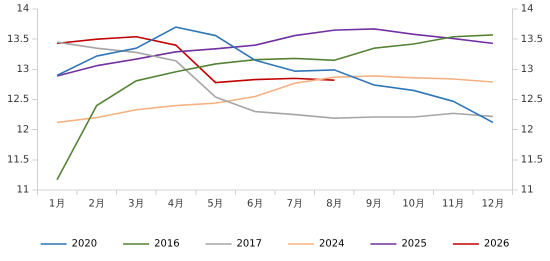 The height and width of the screenshot is (261, 550). What do you see at coordinates (531, 39) in the screenshot?
I see `y2-tick-label: 13.5` at bounding box center [531, 39].